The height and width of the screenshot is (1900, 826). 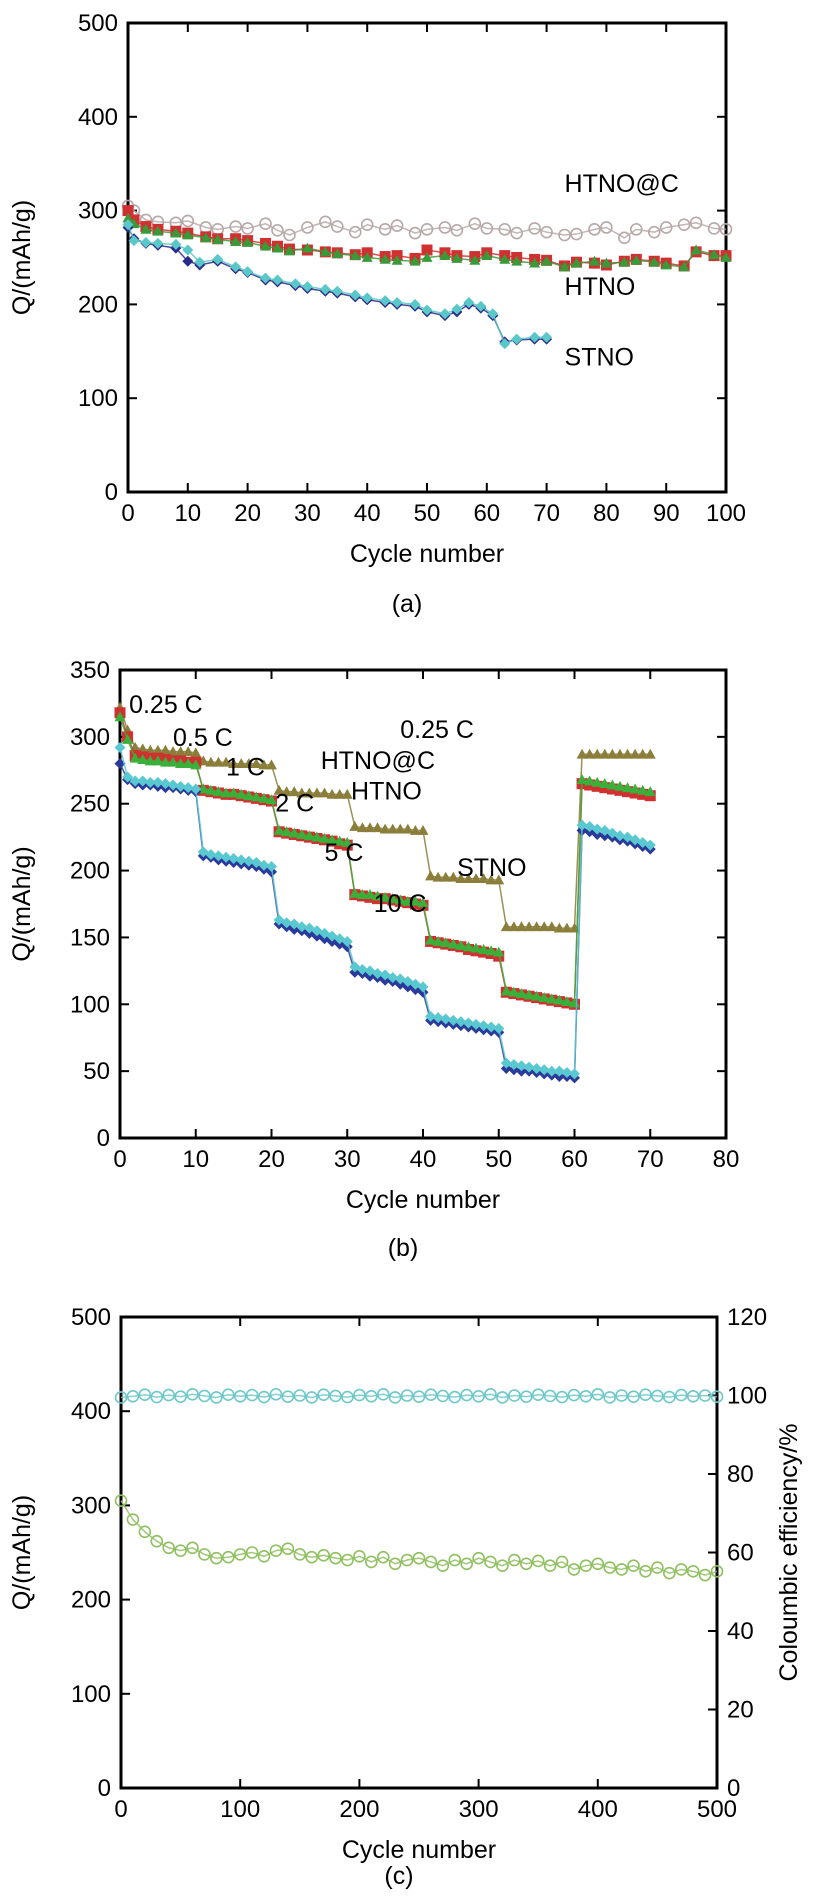 I want to click on chart-caption: (b), so click(x=403, y=1248).